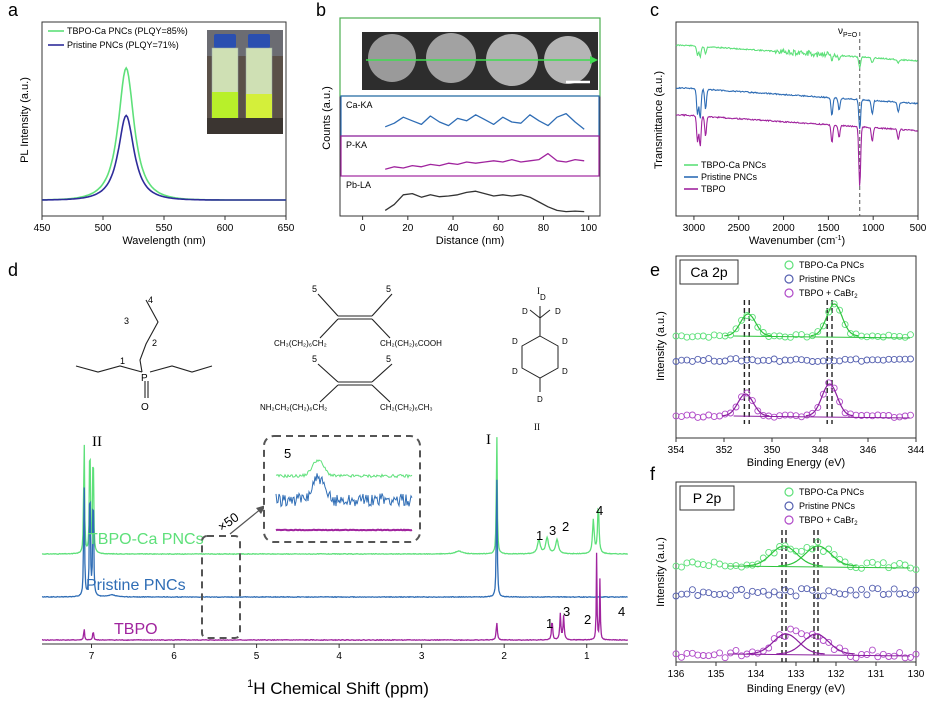 This screenshot has height=724, width=934. I want to click on e-tick-label-3: 348, so click(820, 450).